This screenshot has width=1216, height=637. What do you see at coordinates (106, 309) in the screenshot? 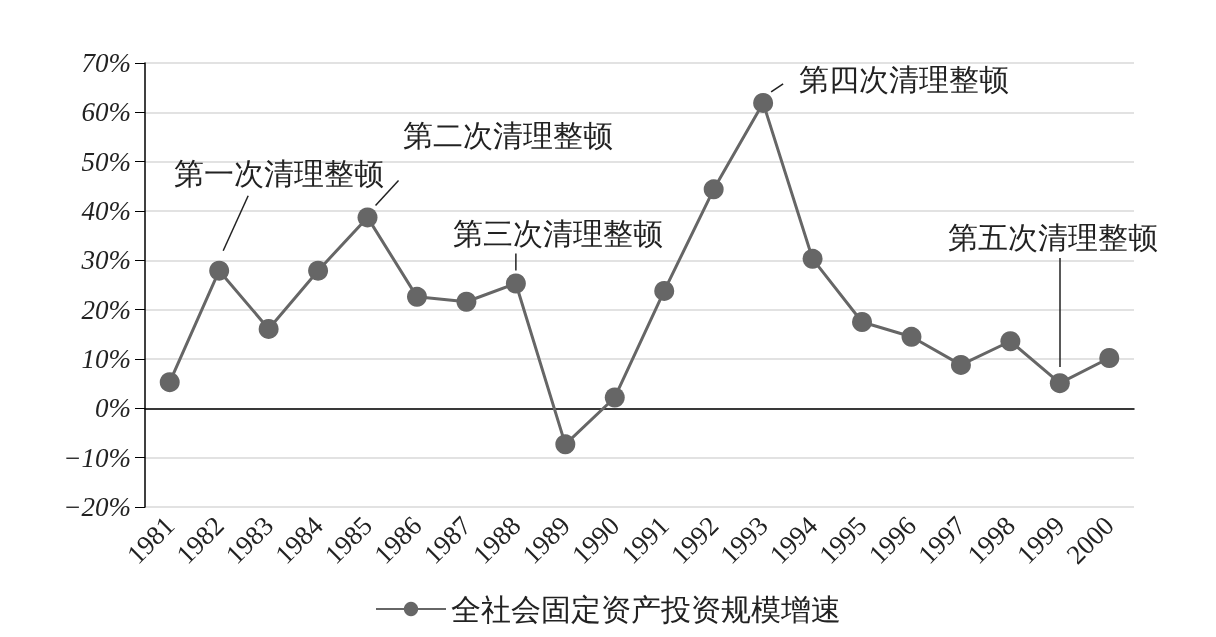
I see `y-tick-label: 20%` at bounding box center [106, 309].